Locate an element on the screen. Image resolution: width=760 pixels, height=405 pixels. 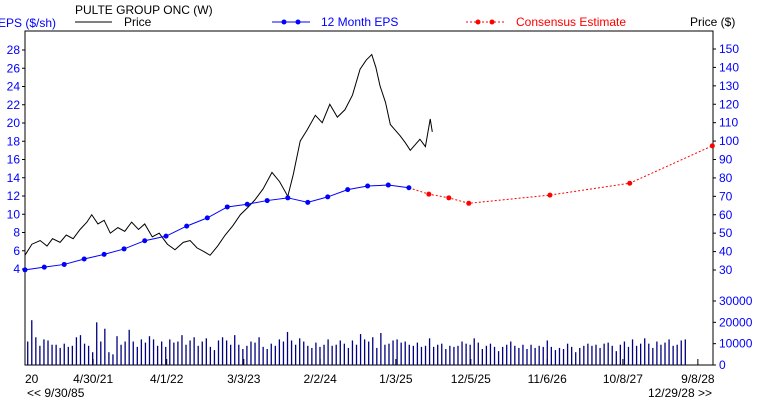
x-tick-label: 4/30/21 is located at coordinates (93, 379).